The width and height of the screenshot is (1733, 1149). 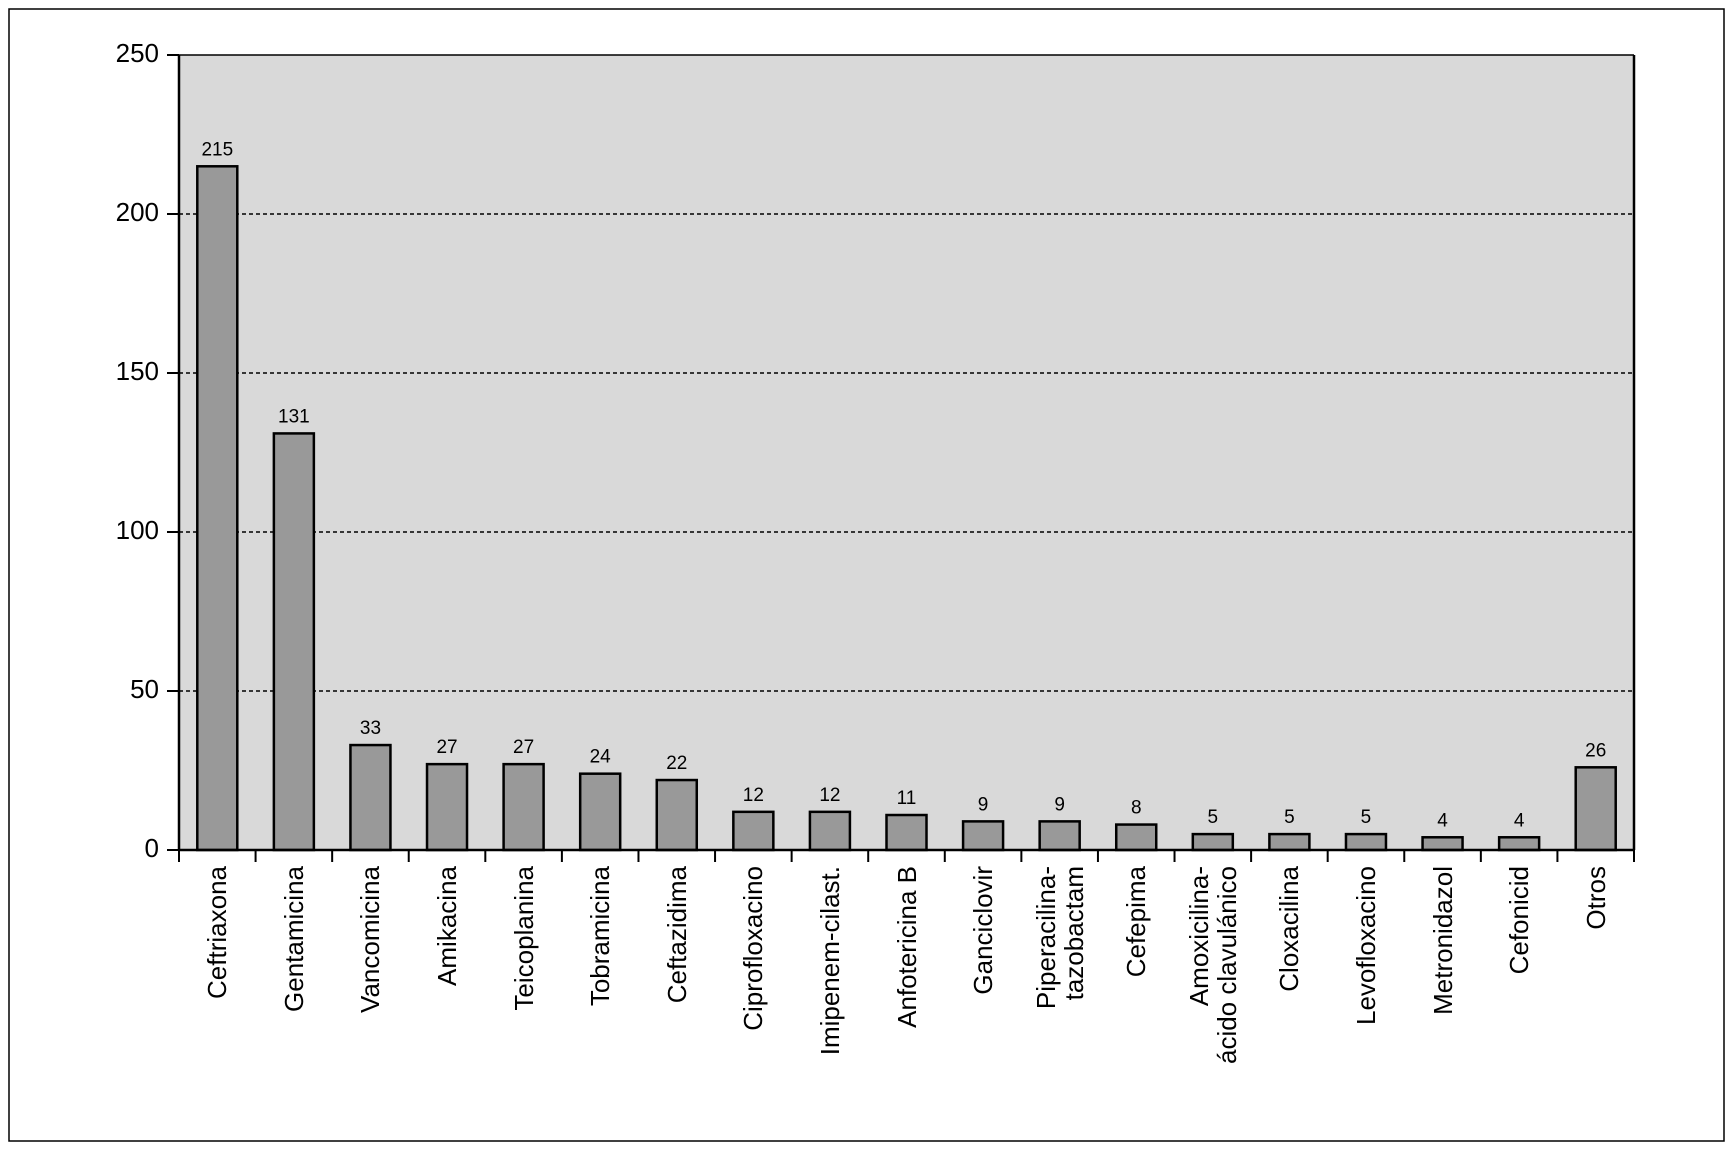 I want to click on y-tick-label: 250, so click(x=137, y=53).